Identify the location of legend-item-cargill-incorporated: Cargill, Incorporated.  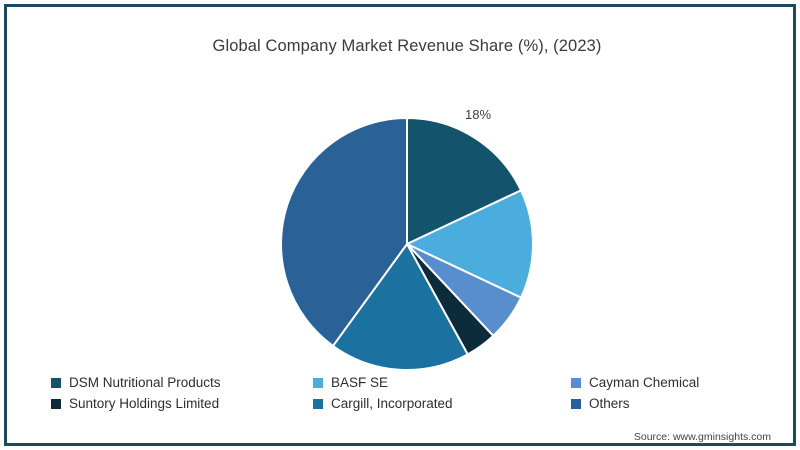
(442, 403).